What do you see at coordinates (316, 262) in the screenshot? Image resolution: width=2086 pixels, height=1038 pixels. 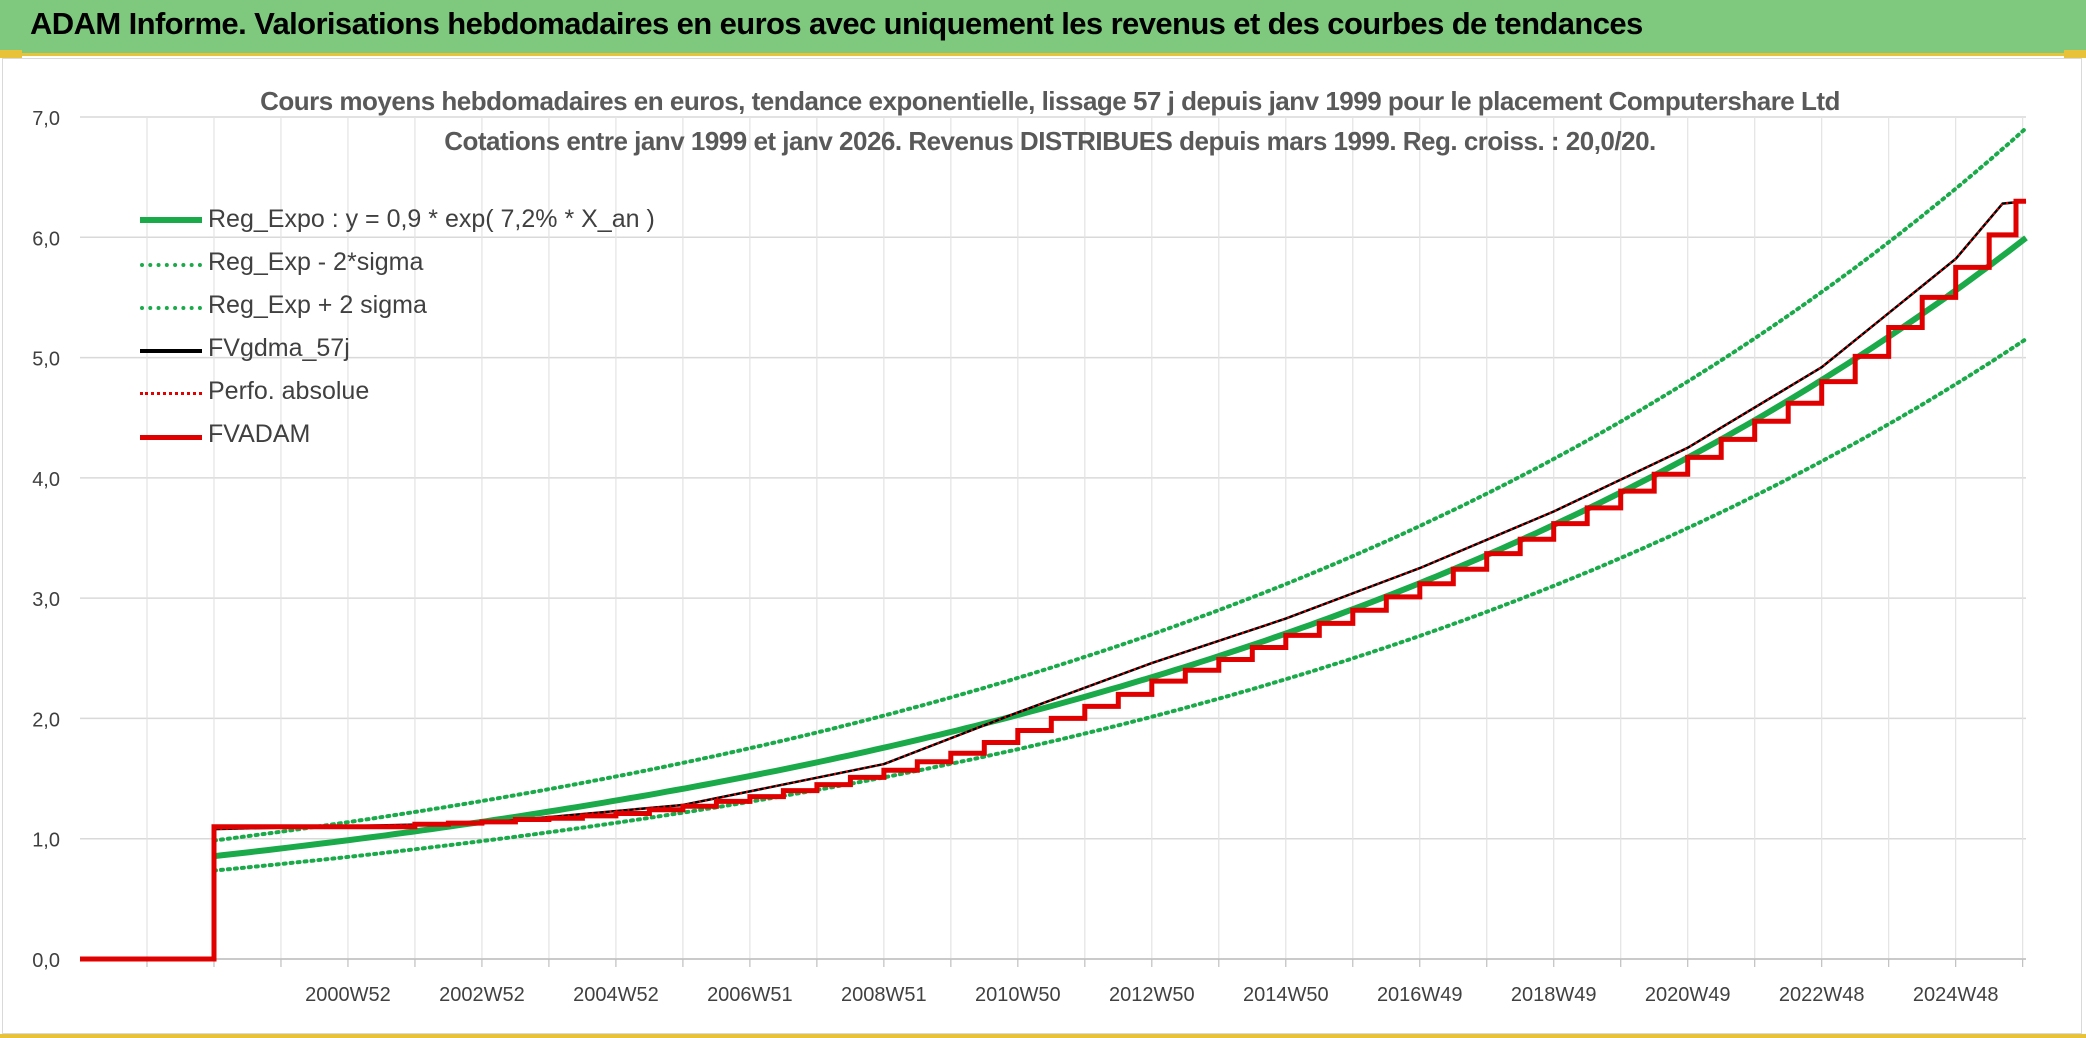 I see `legend-label: Reg_Exp - 2*sigma` at bounding box center [316, 262].